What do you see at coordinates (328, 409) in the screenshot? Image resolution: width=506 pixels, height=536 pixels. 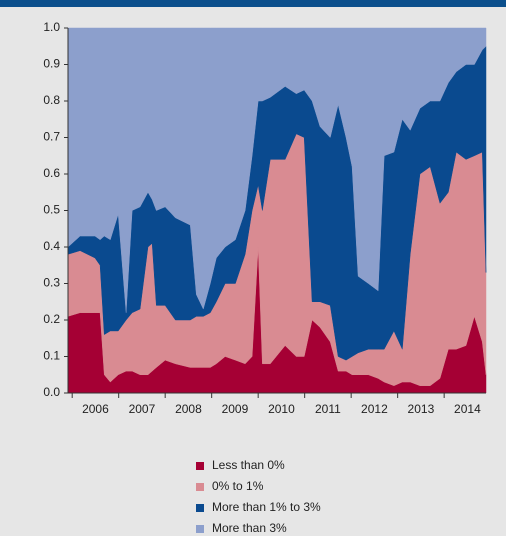 I see `x-tick-label: 2011` at bounding box center [328, 409].